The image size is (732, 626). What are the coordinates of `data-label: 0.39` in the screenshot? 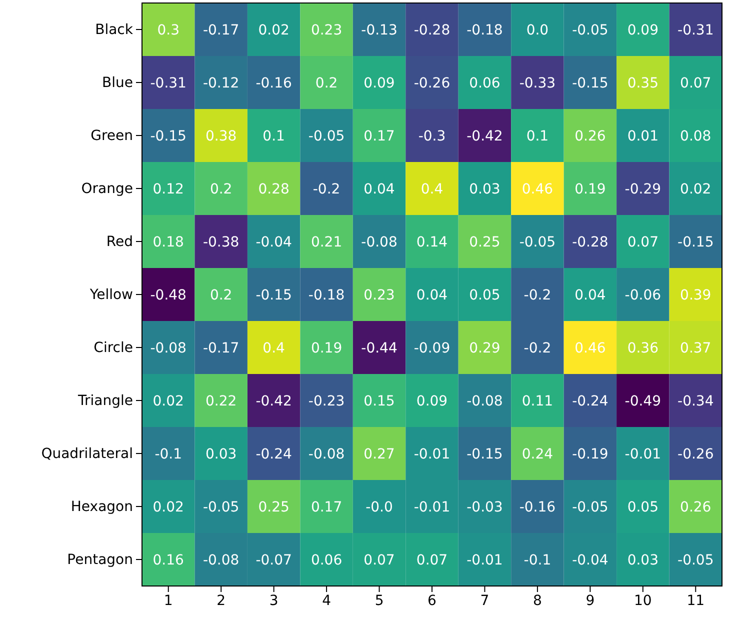 It's located at (696, 295).